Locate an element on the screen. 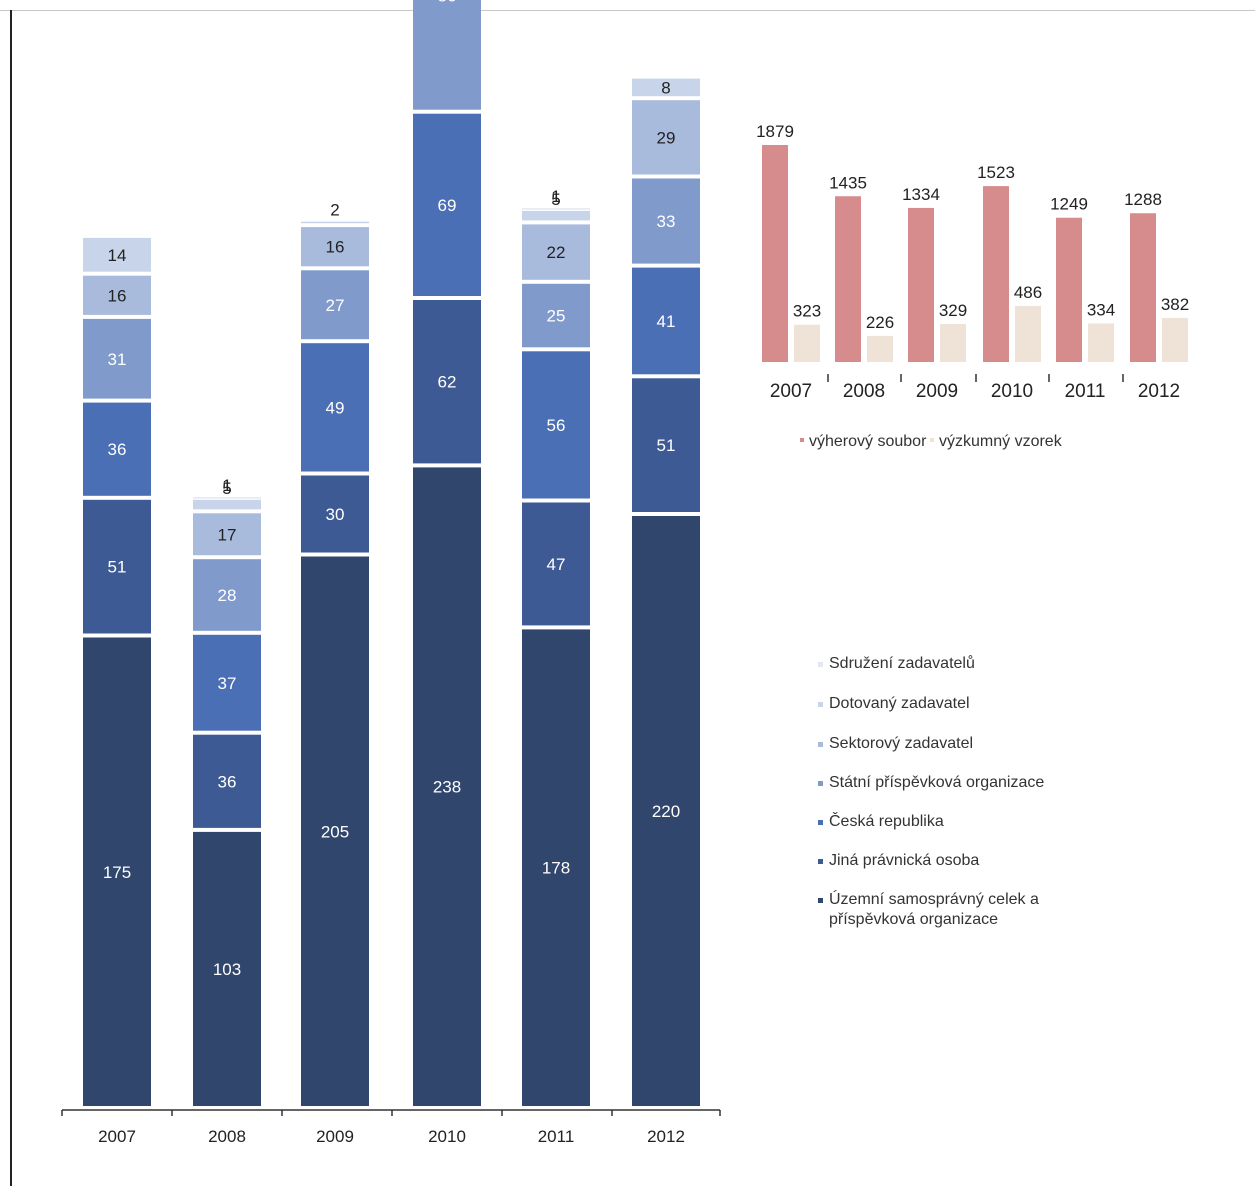 Image resolution: width=1255 pixels, height=1186 pixels. data-label: 56 is located at coordinates (556, 425).